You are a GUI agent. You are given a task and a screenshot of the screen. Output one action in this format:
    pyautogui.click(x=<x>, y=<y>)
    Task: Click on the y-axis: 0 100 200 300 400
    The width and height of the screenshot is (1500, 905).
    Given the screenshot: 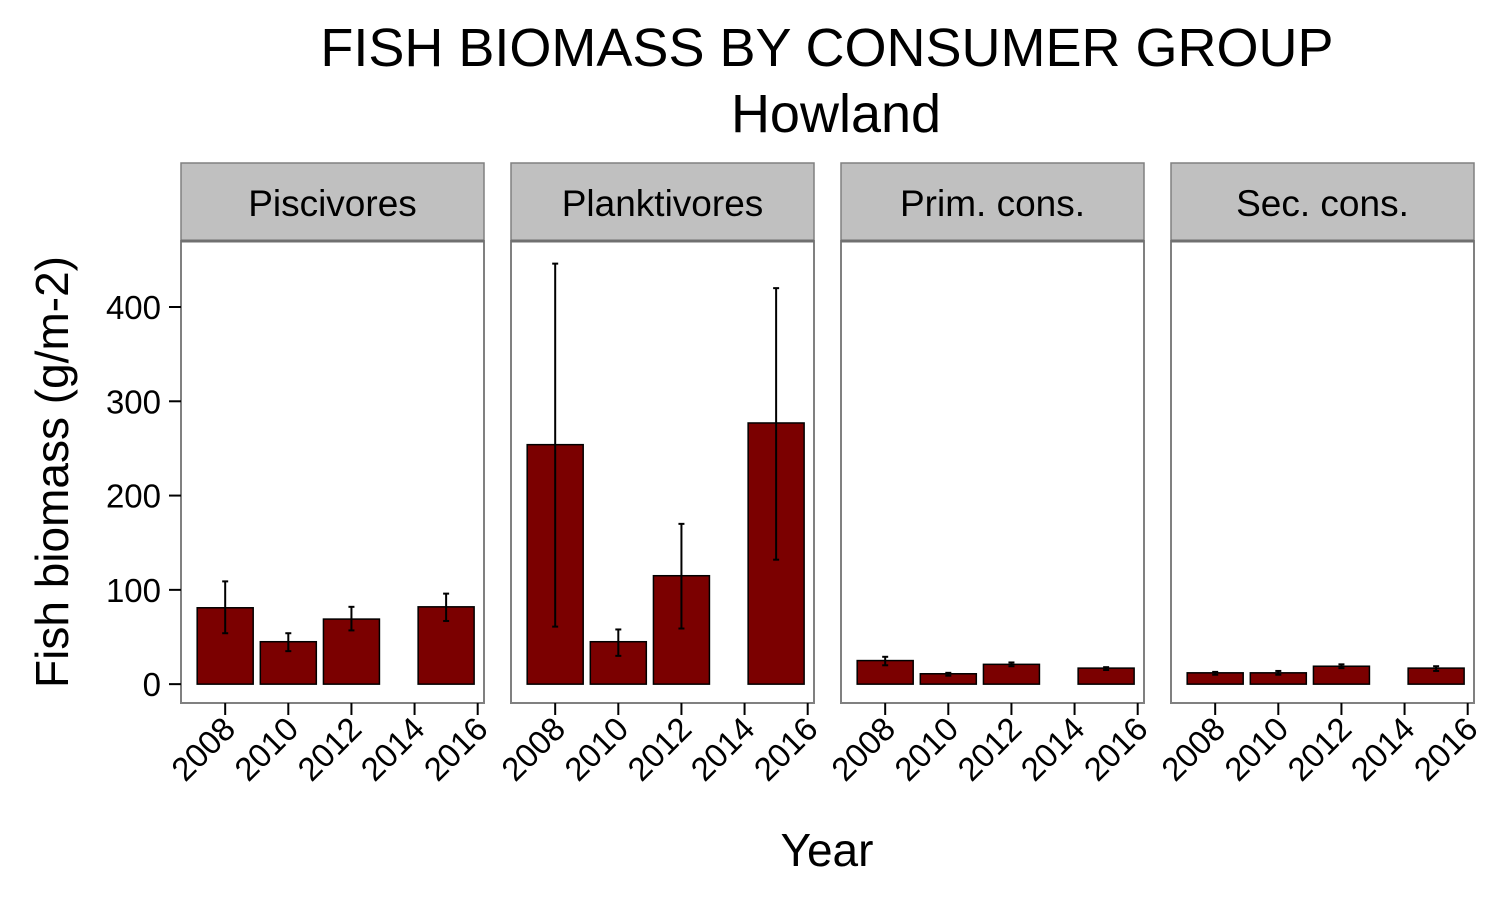 What is the action you would take?
    pyautogui.click(x=143, y=496)
    